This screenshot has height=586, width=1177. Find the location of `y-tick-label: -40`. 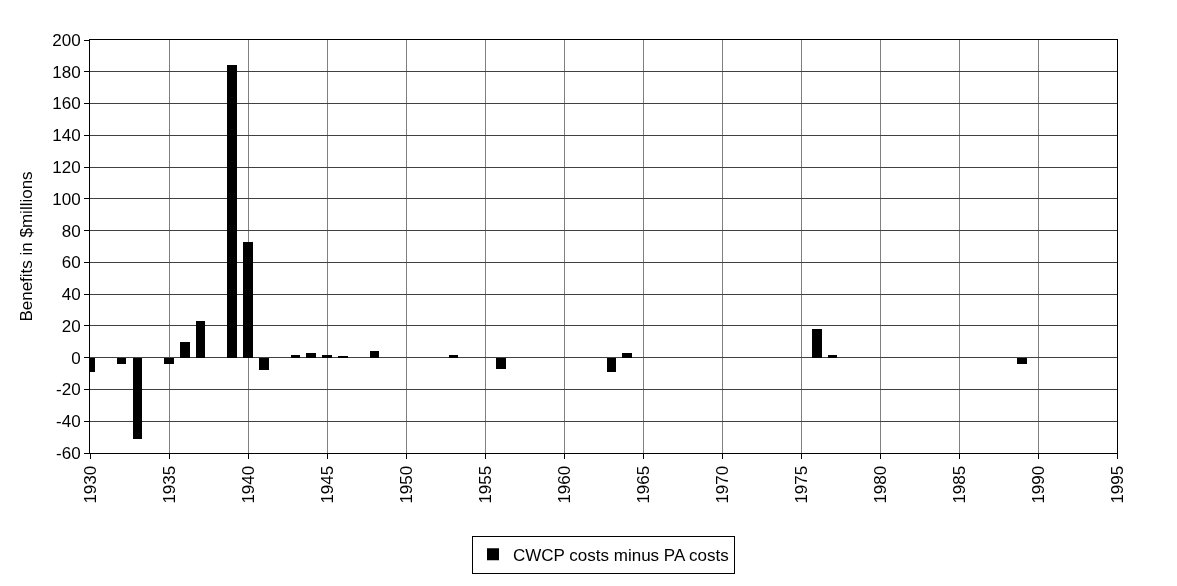

y-tick-label: -40 is located at coordinates (68, 422).